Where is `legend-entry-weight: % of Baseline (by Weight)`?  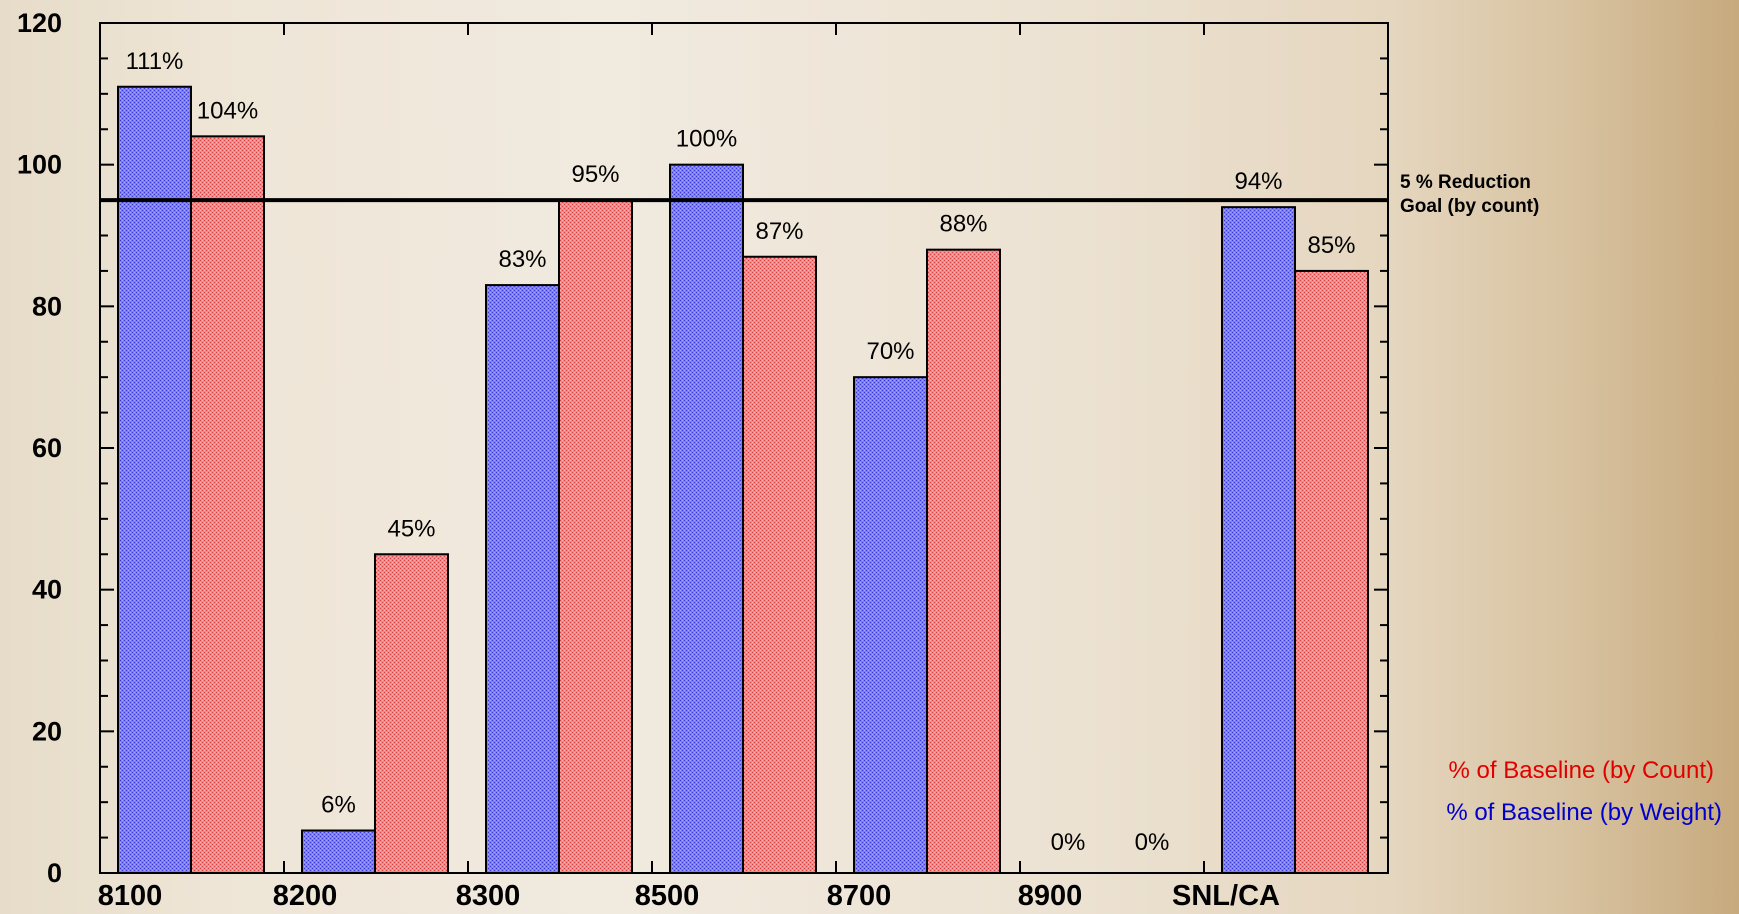
legend-entry-weight: % of Baseline (by Weight) is located at coordinates (1584, 812).